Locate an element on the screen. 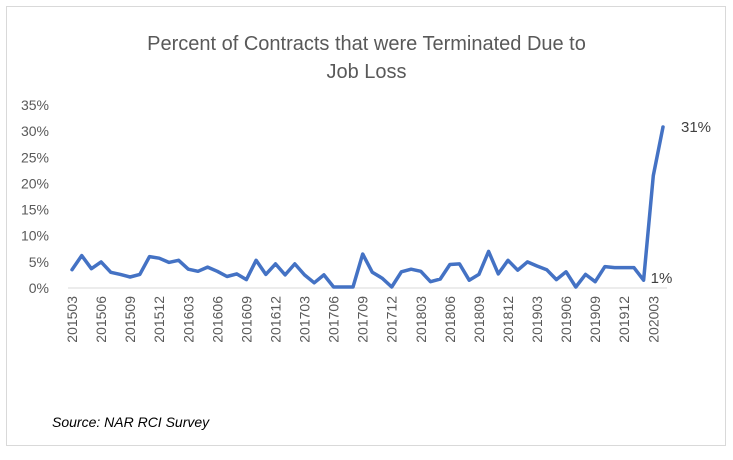  x-tick-label: 202003 is located at coordinates (653, 319).